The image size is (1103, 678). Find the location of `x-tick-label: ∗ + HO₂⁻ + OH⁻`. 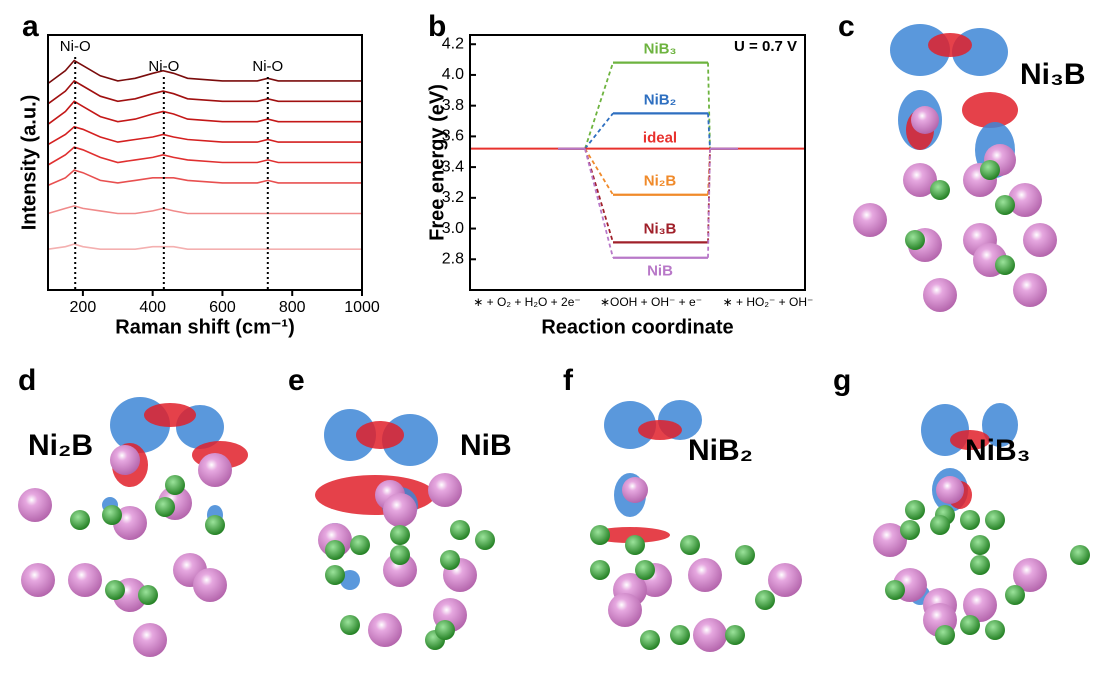

x-tick-label: ∗ + HO₂⁻ + OH⁻ is located at coordinates (768, 302).